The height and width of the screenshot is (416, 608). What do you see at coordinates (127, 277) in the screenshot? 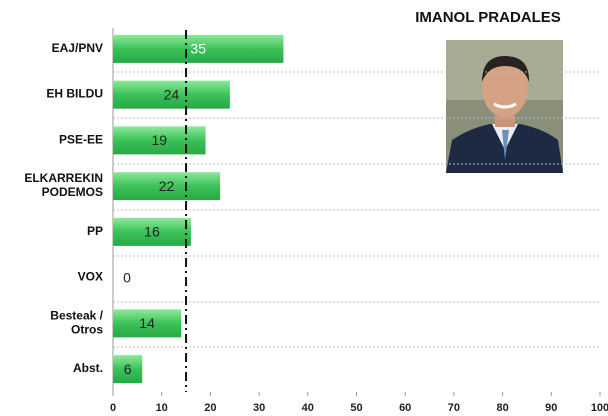
I see `value-label: 0` at bounding box center [127, 277].